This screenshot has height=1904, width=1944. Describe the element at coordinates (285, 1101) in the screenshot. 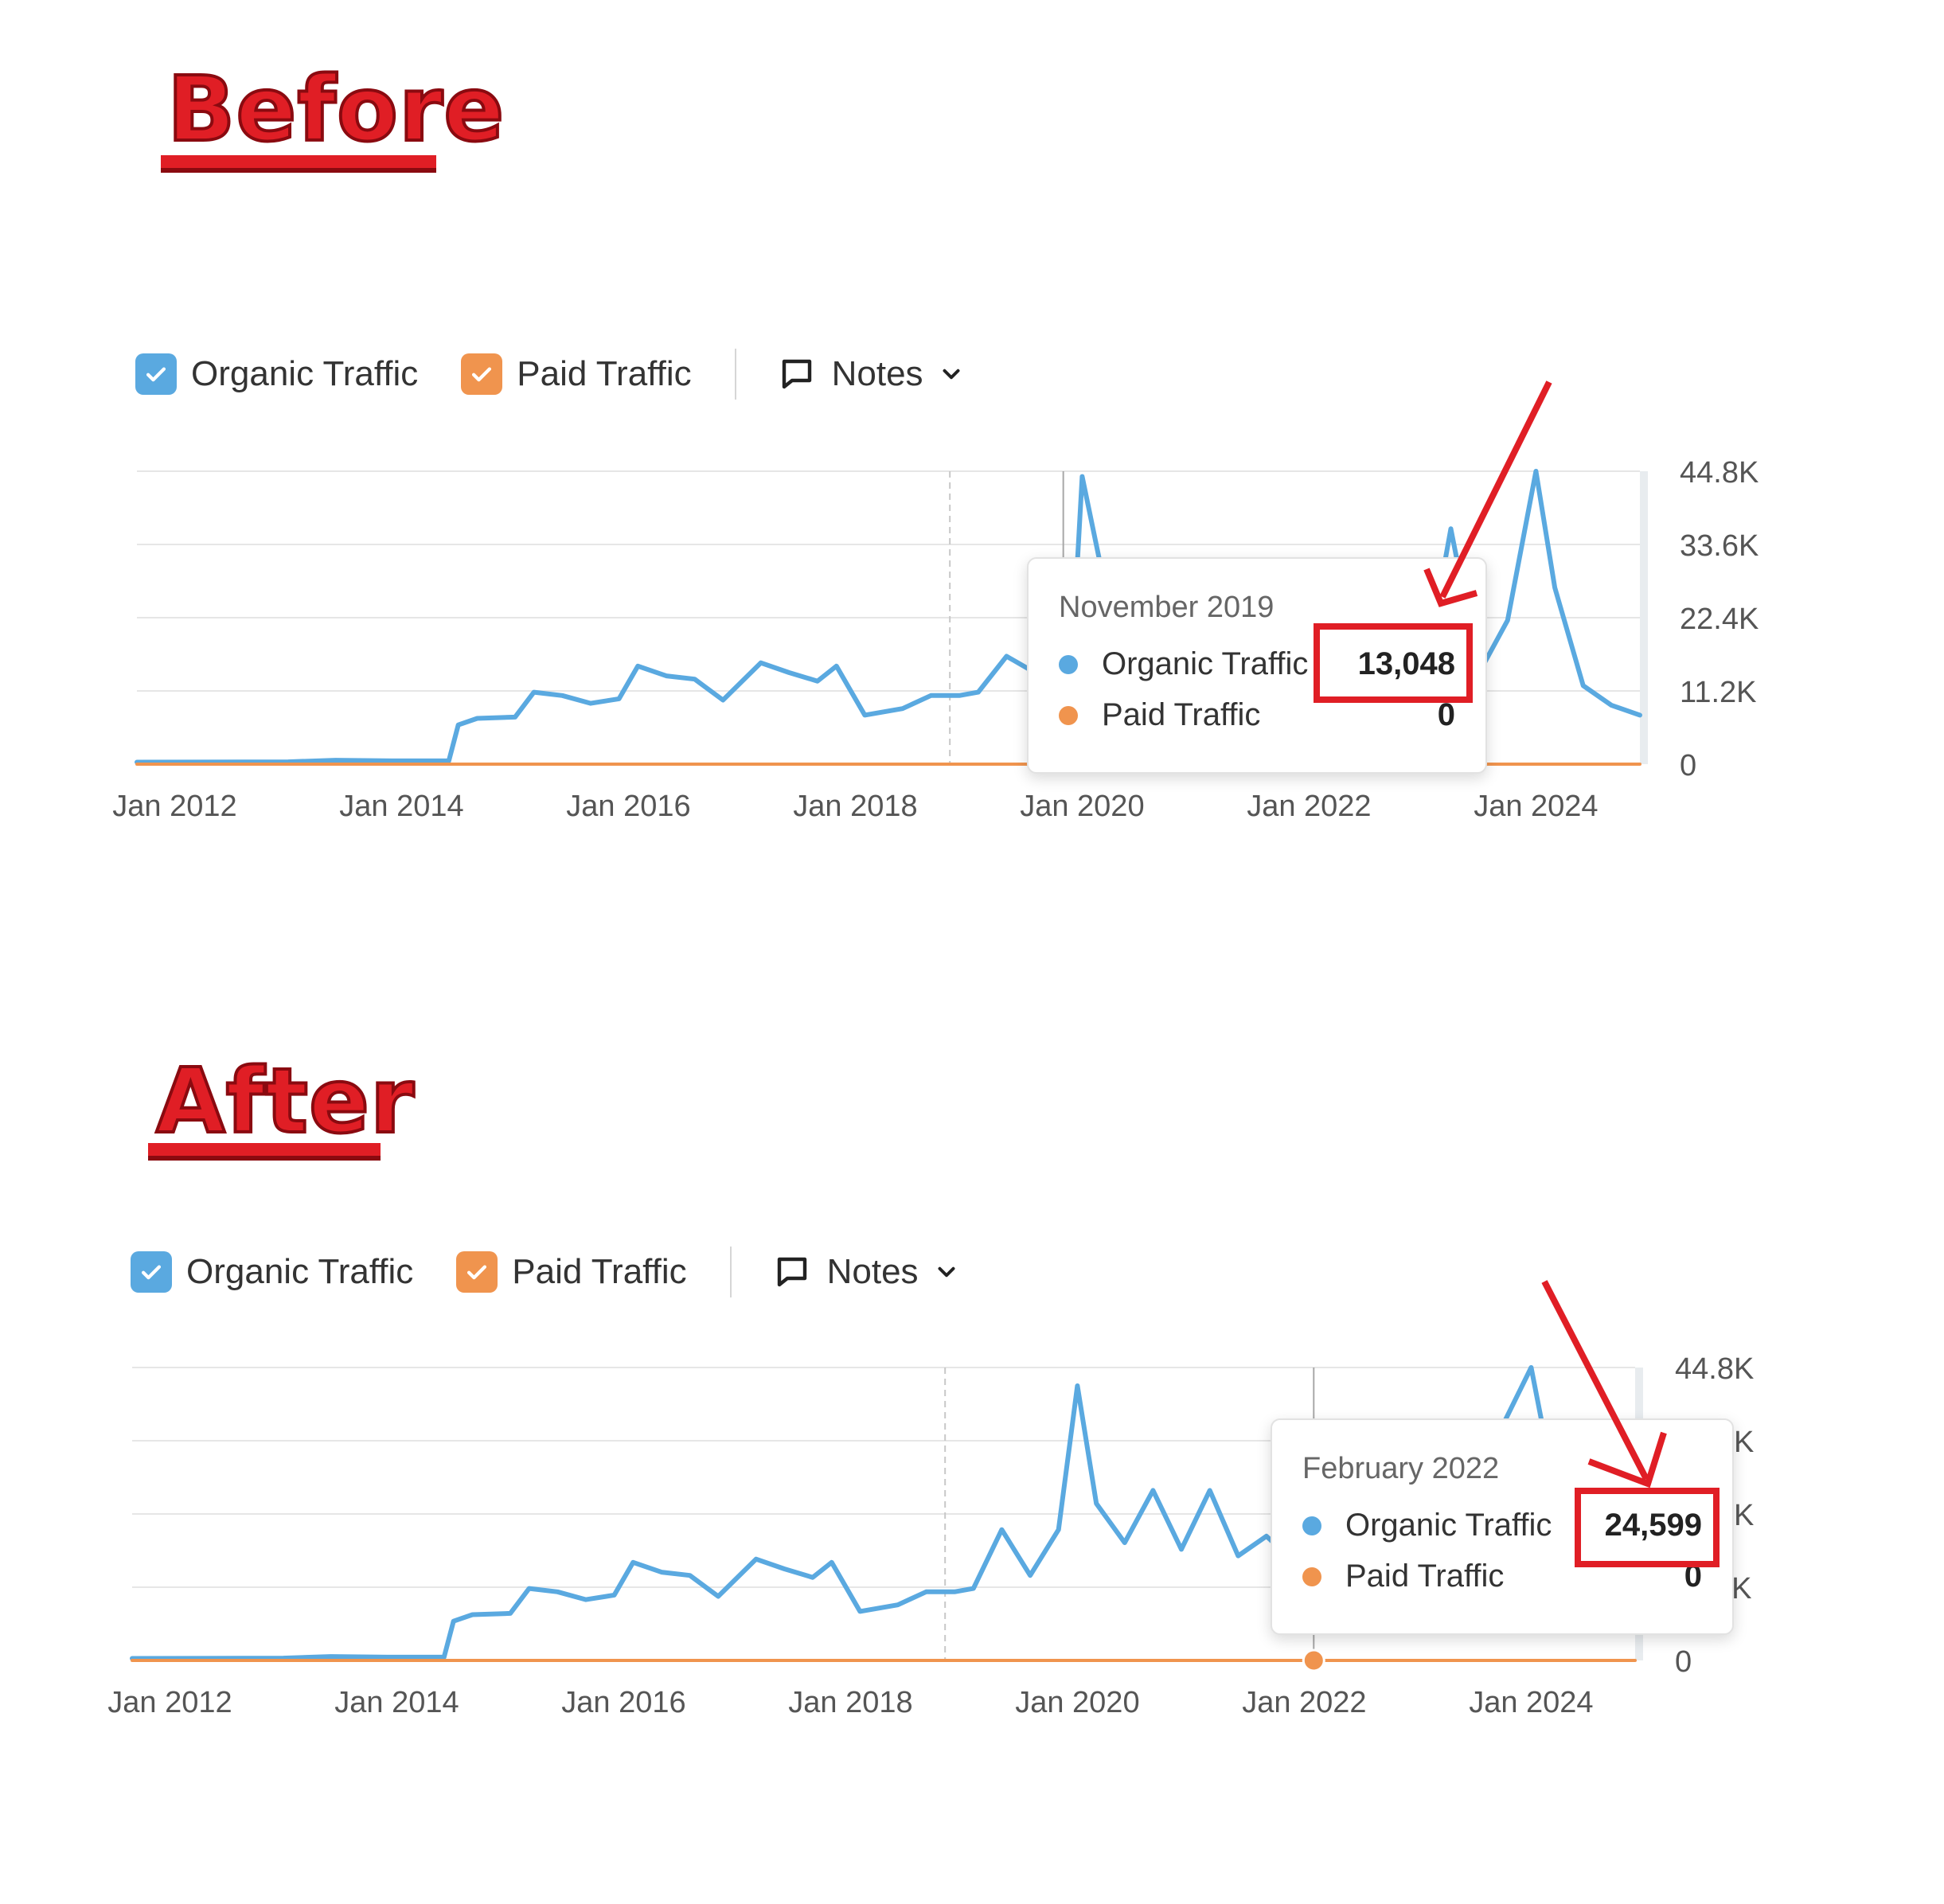

I see `after-heading: After` at that location.